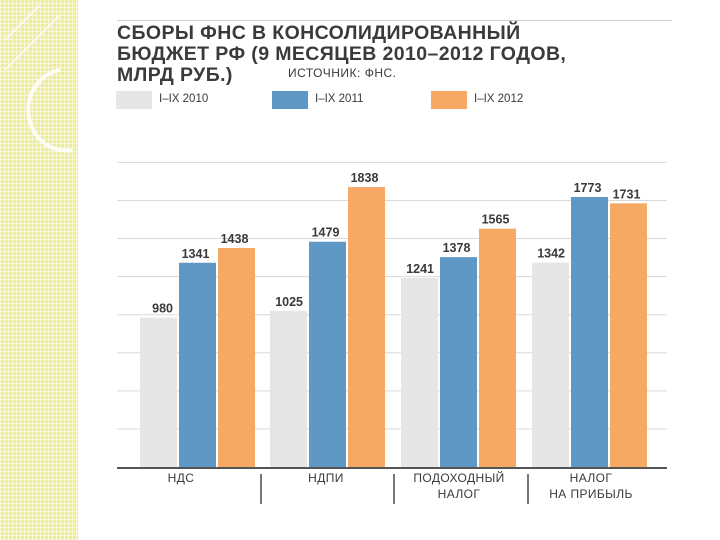 The image size is (720, 540). I want to click on category-label-podohodny: ПОДОХОДНЫЙ НАЛОГ, so click(459, 486).